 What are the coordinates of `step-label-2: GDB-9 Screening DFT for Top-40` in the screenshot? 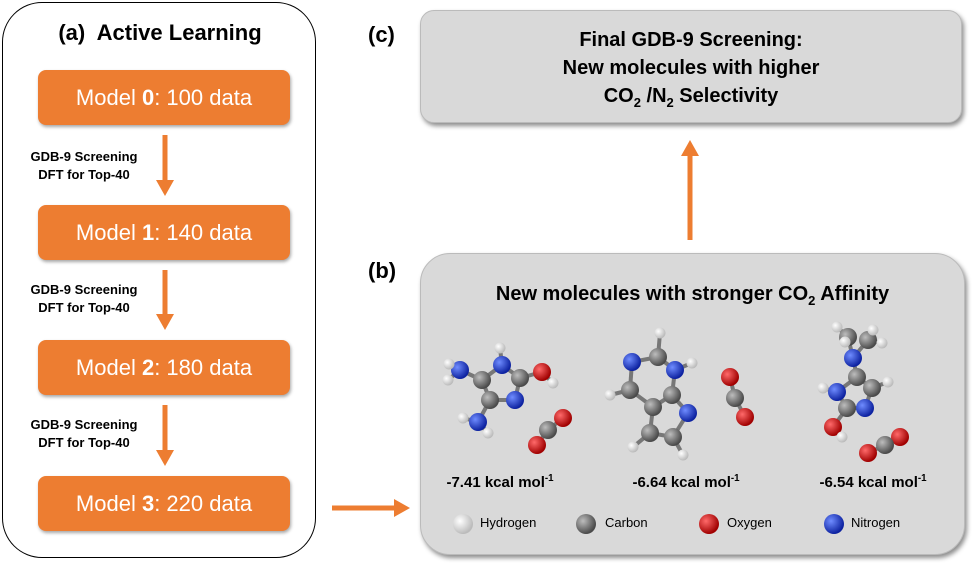 It's located at (84, 299).